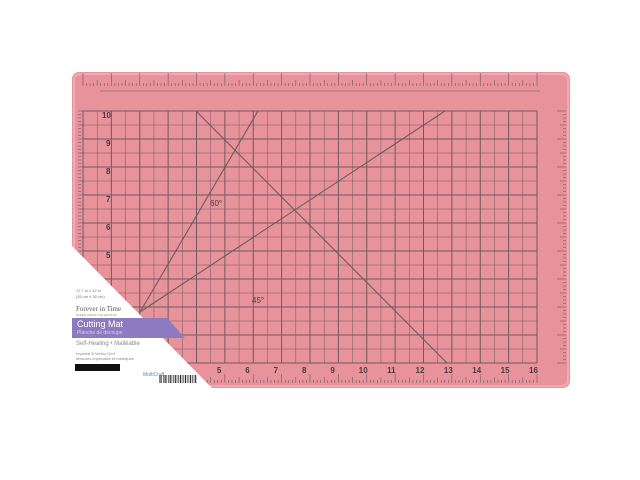 This screenshot has width=640, height=480. I want to click on bottom-ruler-number: 14, so click(477, 370).